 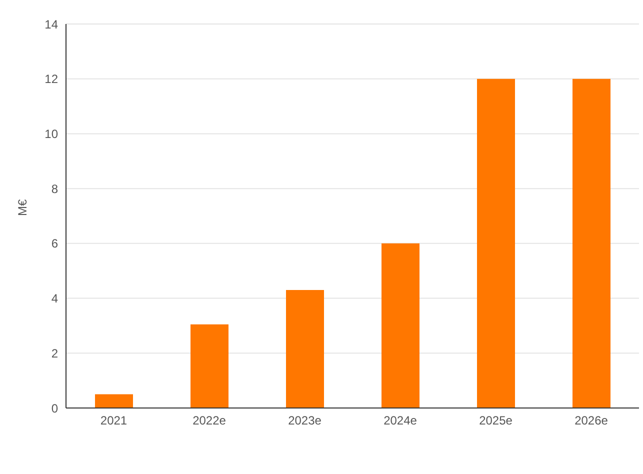 I want to click on y-tick-label: 0, so click(x=54, y=408).